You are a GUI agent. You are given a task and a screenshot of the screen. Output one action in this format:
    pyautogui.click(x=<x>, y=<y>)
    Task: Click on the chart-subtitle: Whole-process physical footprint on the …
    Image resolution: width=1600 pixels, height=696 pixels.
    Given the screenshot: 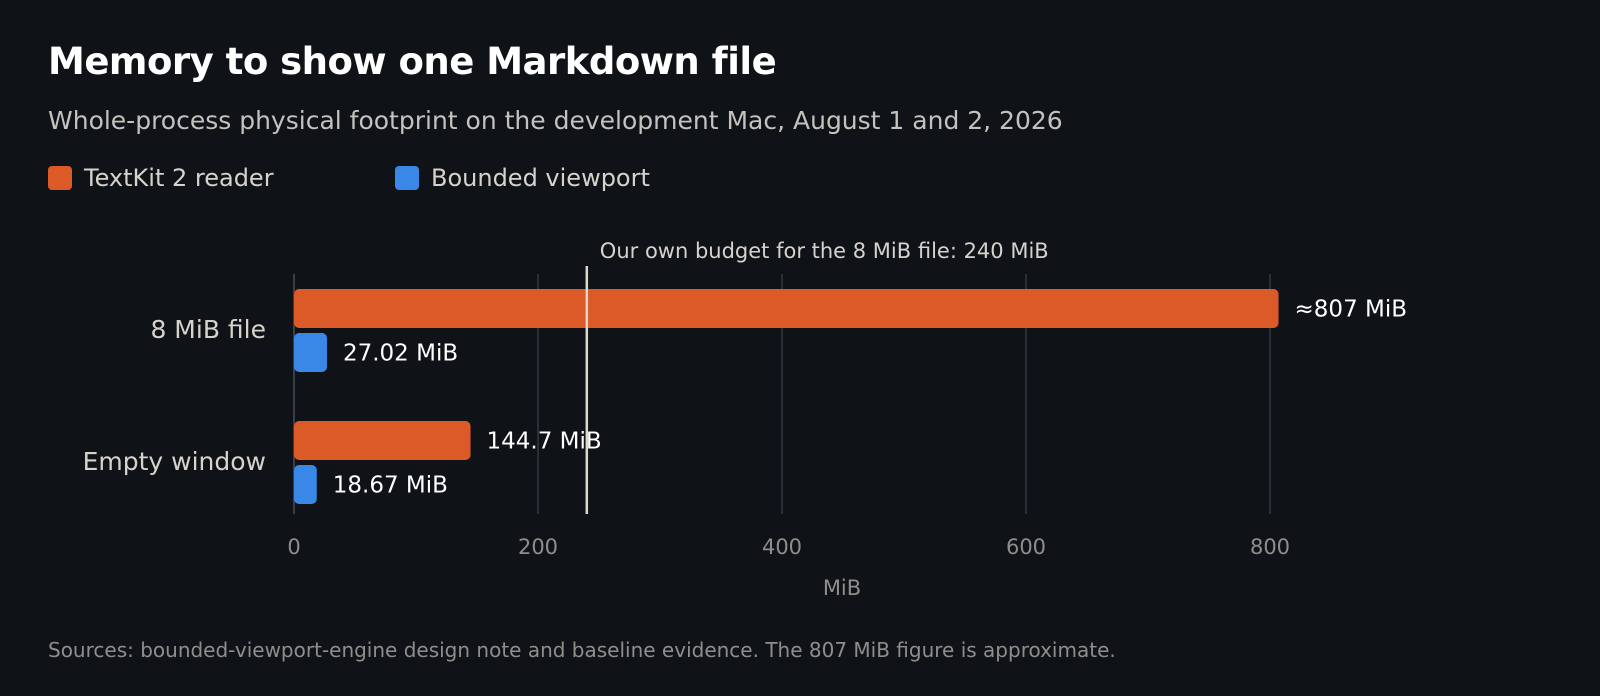 What is the action you would take?
    pyautogui.click(x=555, y=120)
    